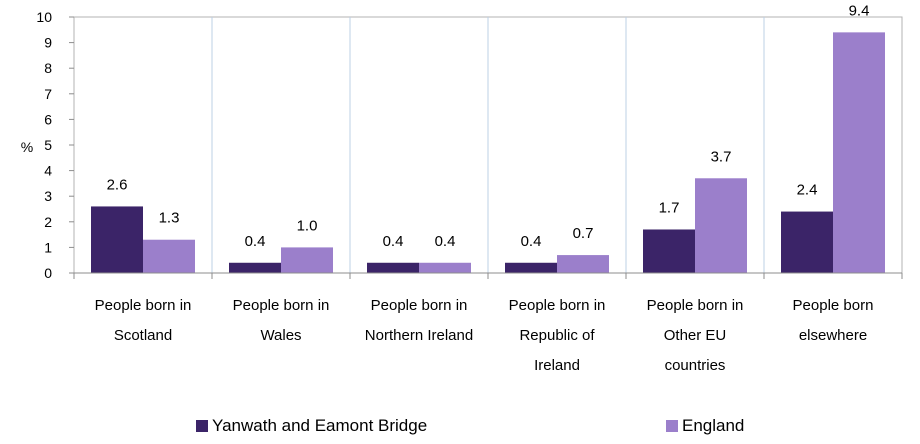 The image size is (920, 444). What do you see at coordinates (695, 335) in the screenshot?
I see `x-category-label: Other EU` at bounding box center [695, 335].